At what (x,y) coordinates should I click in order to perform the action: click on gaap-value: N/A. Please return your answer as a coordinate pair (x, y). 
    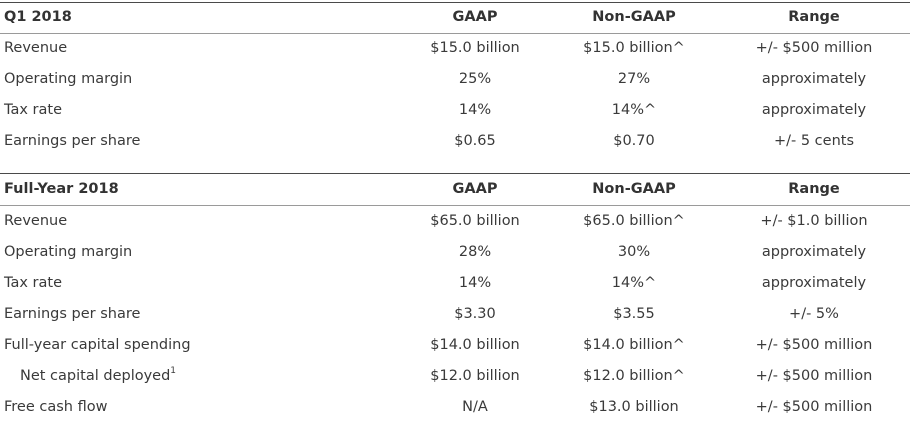
    Looking at the image, I should click on (475, 407).